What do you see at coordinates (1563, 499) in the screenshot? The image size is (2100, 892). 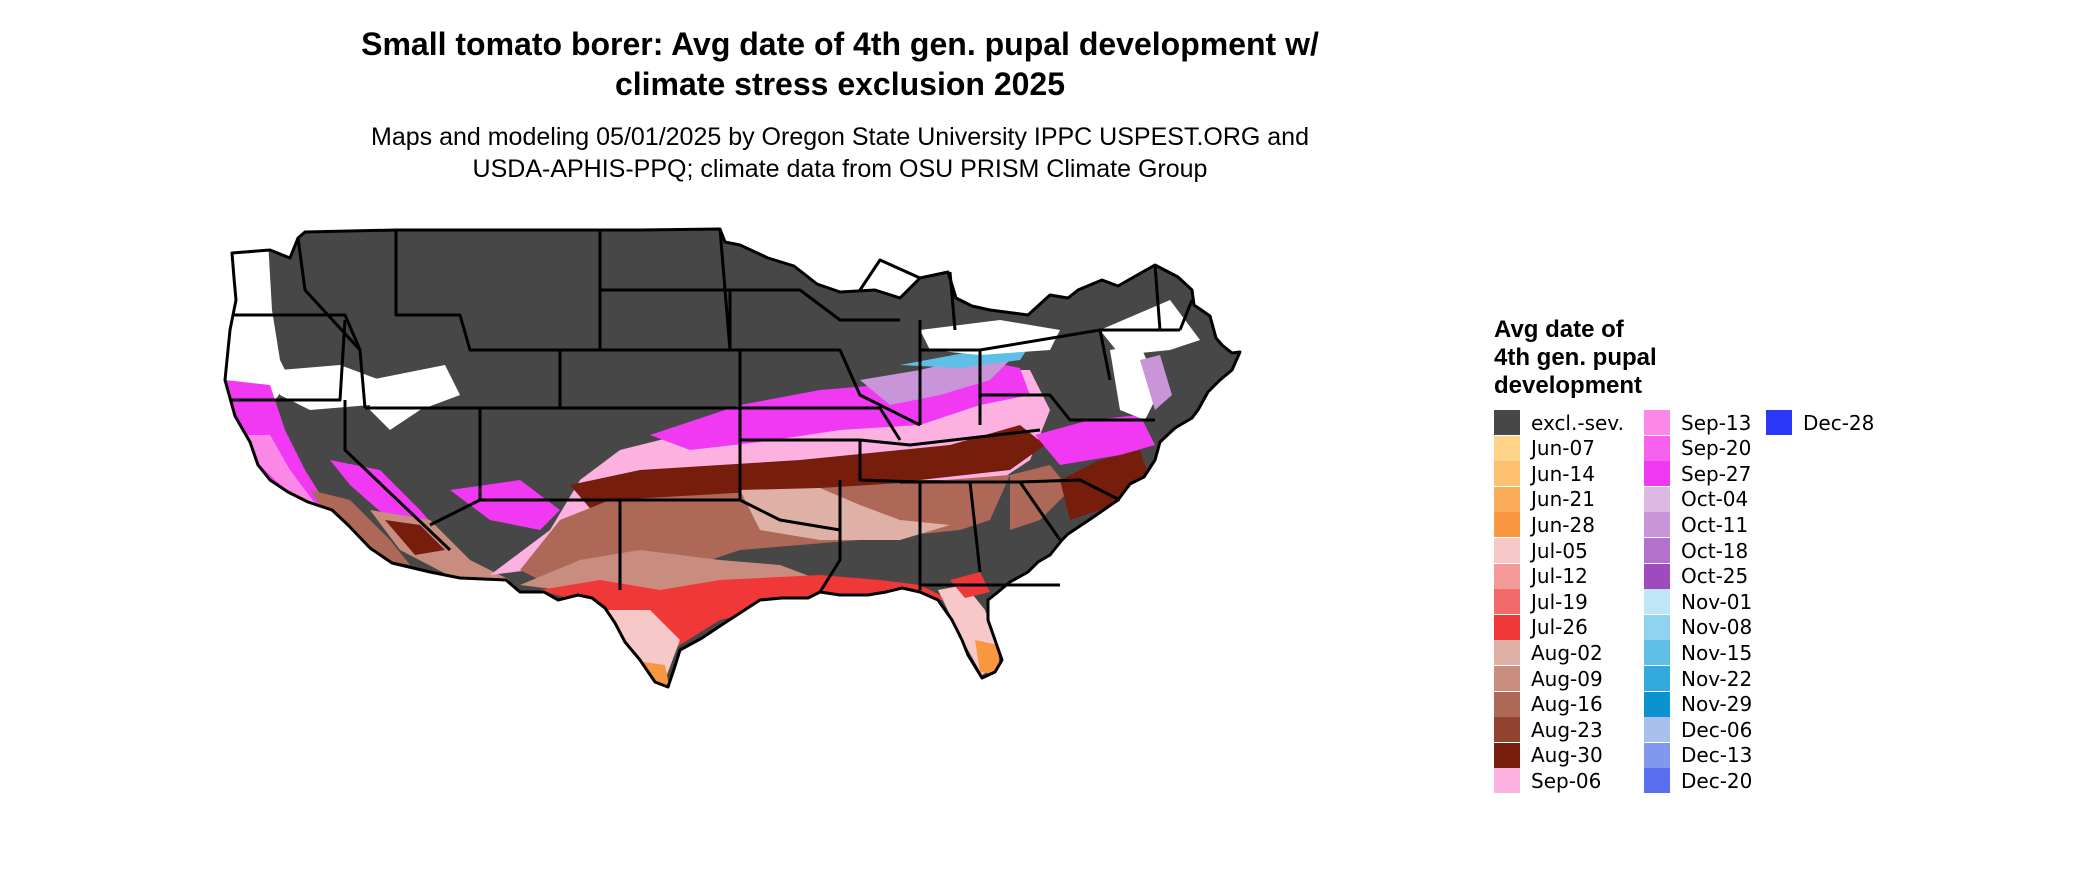 I see `legend-label: Jun-21` at bounding box center [1563, 499].